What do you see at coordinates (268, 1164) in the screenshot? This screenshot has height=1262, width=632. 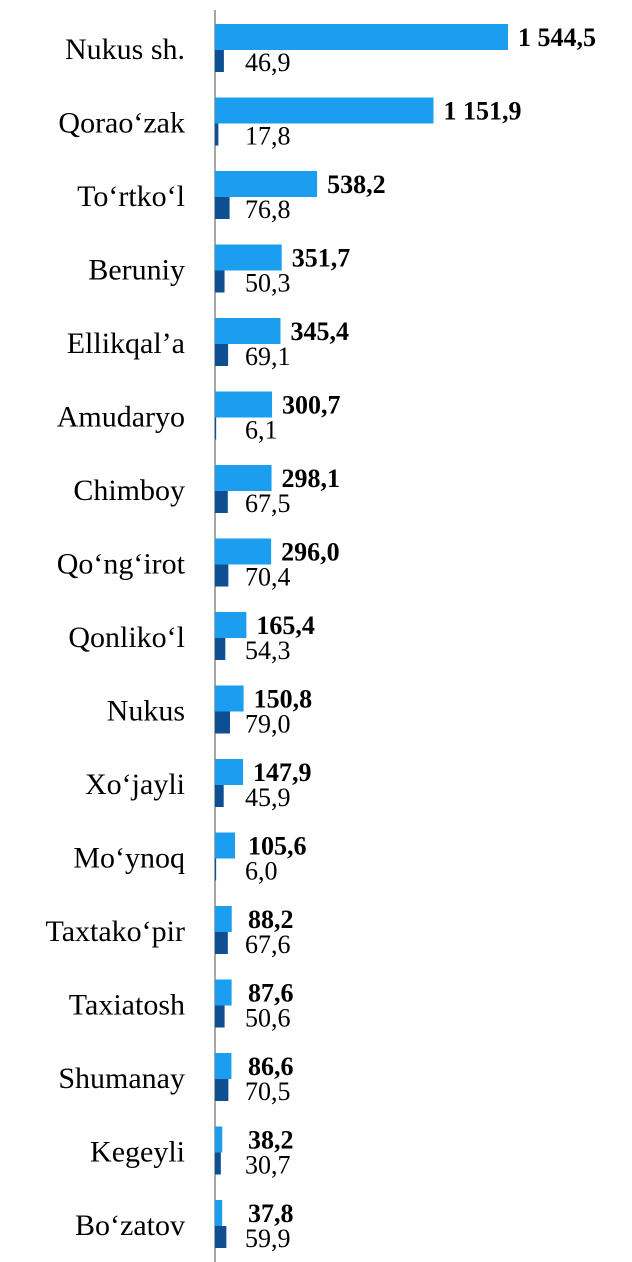 I see `value-label: 30,7` at bounding box center [268, 1164].